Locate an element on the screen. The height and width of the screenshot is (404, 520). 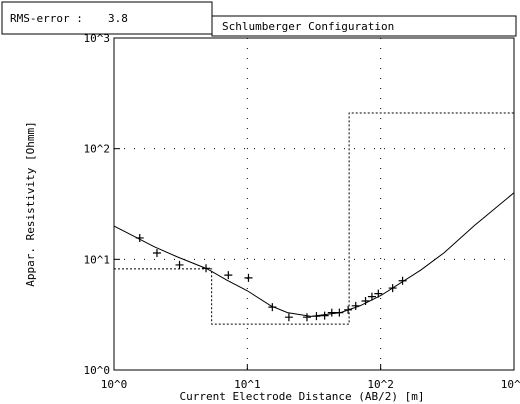
rms-box is located at coordinates (107, 18).